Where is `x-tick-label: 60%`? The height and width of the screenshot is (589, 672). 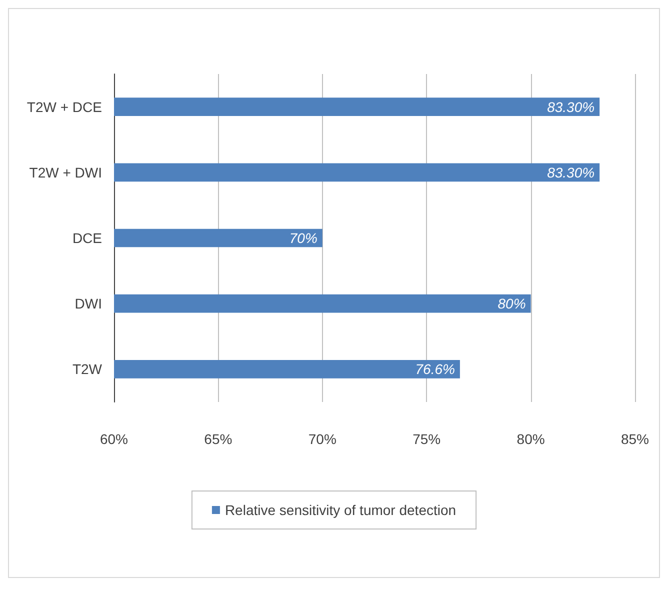 x-tick-label: 60% is located at coordinates (114, 439).